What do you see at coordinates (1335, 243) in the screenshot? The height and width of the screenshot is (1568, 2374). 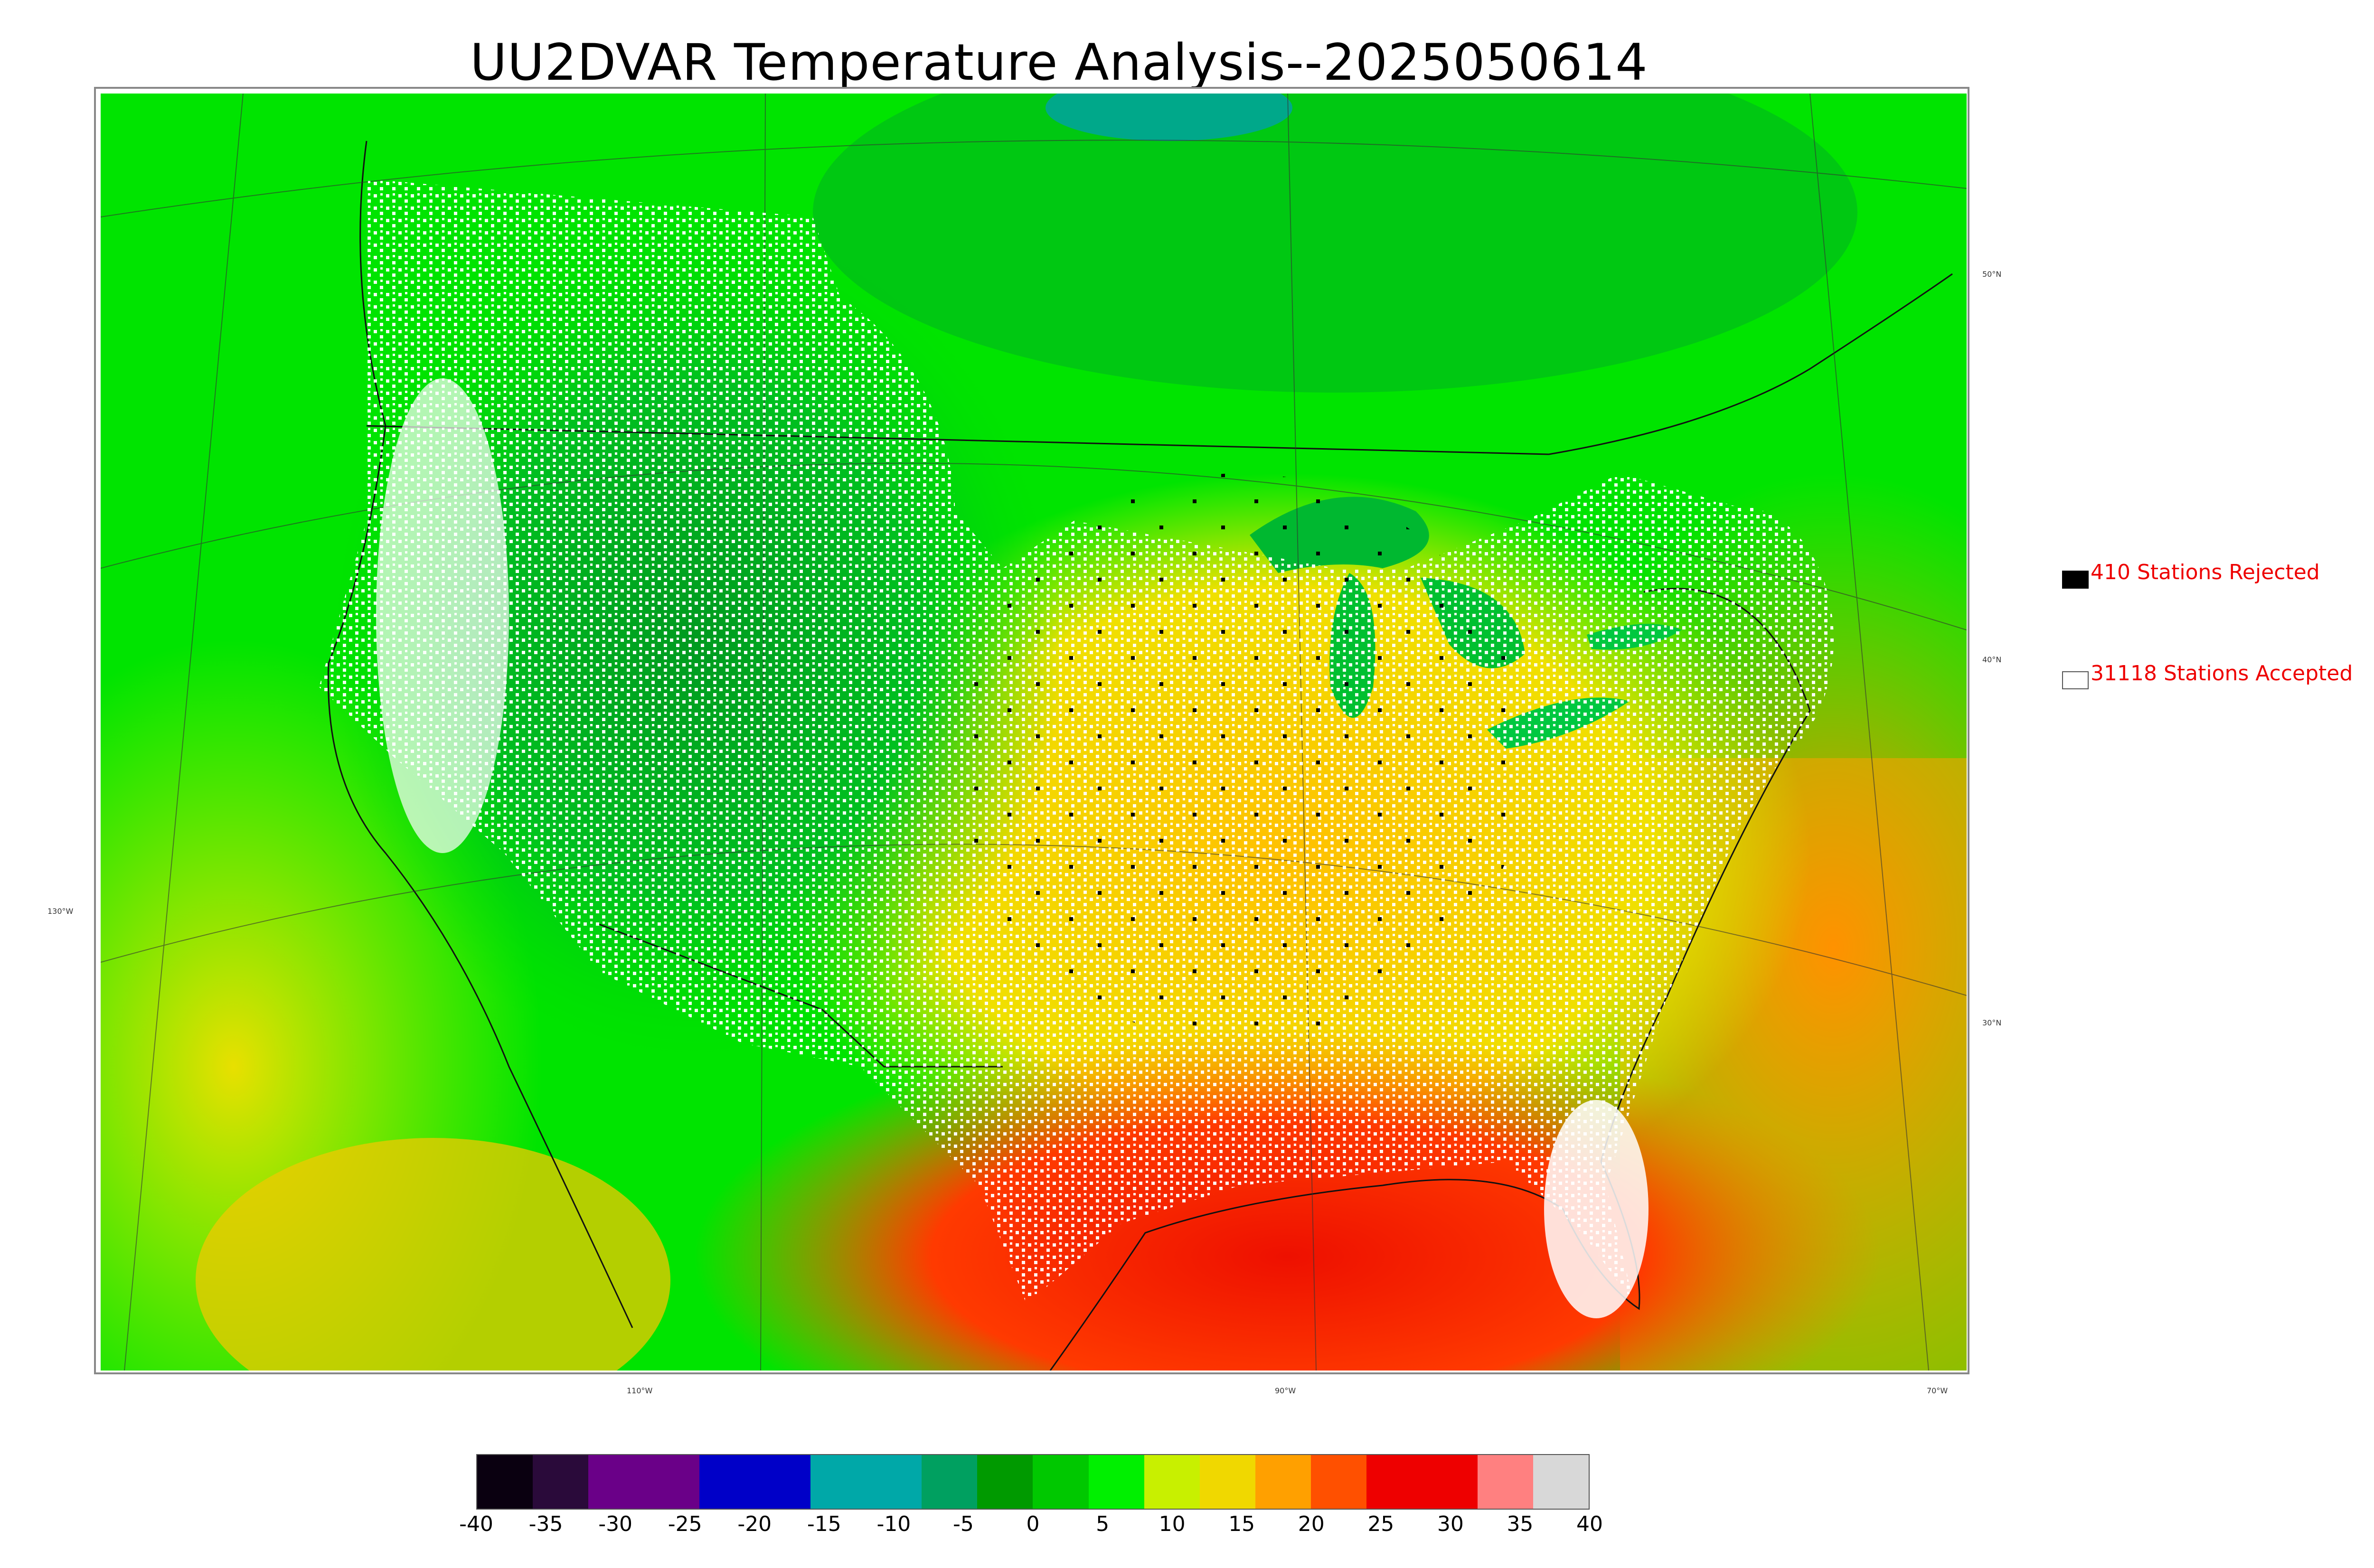 I see `canada-cool-region` at bounding box center [1335, 243].